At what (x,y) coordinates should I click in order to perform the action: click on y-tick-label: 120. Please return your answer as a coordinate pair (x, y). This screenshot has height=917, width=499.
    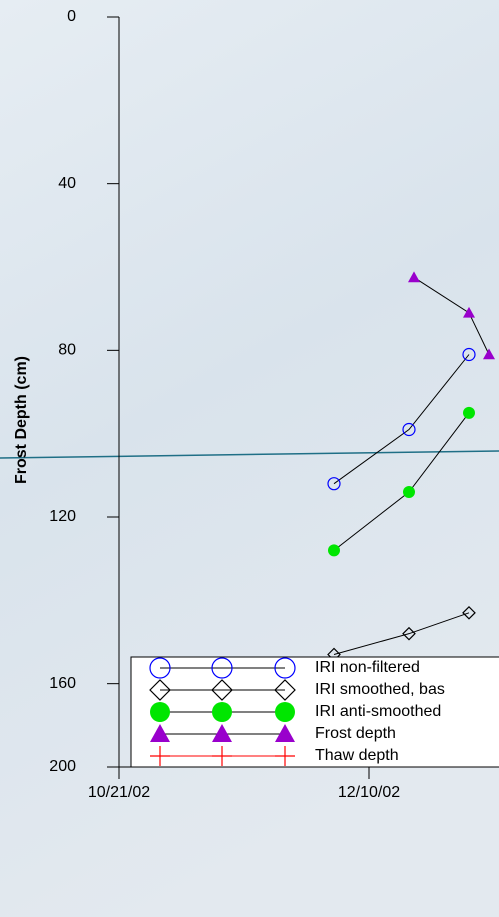
    Looking at the image, I should click on (62, 516).